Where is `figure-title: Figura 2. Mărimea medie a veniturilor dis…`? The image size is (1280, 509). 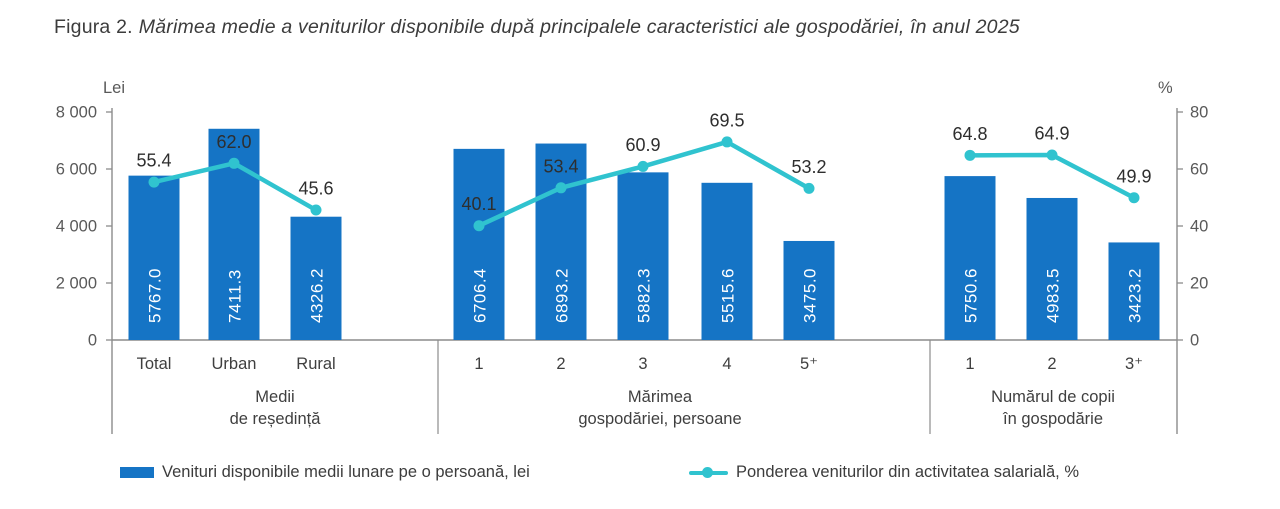
figure-title: Figura 2. Mărimea medie a veniturilor dis… is located at coordinates (537, 27).